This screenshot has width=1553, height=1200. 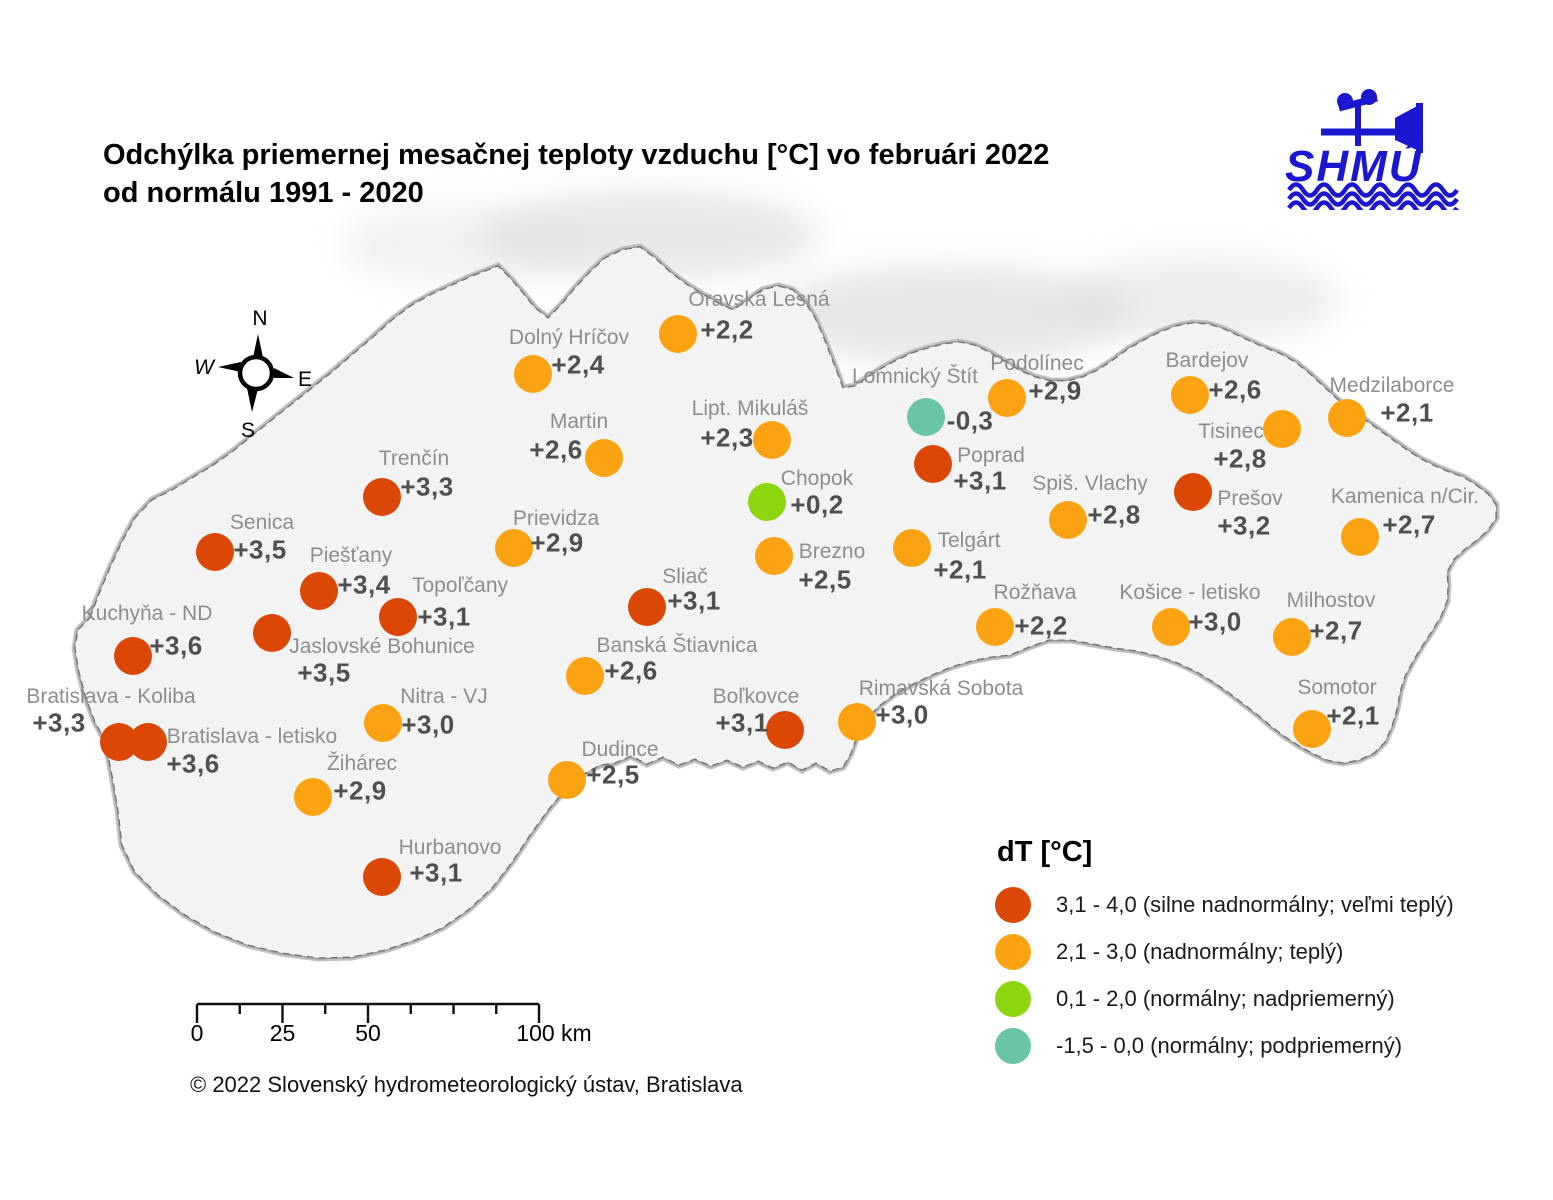 What do you see at coordinates (1037, 363) in the screenshot?
I see `station-label: Podolínec` at bounding box center [1037, 363].